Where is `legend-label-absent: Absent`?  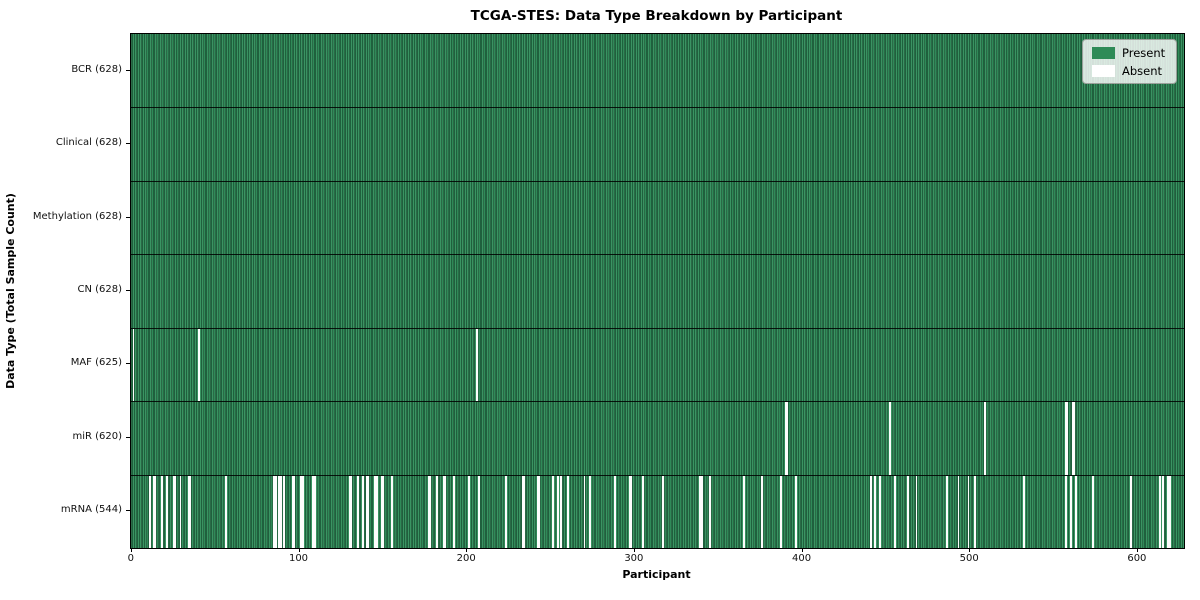
legend-label-absent: Absent is located at coordinates (1142, 70).